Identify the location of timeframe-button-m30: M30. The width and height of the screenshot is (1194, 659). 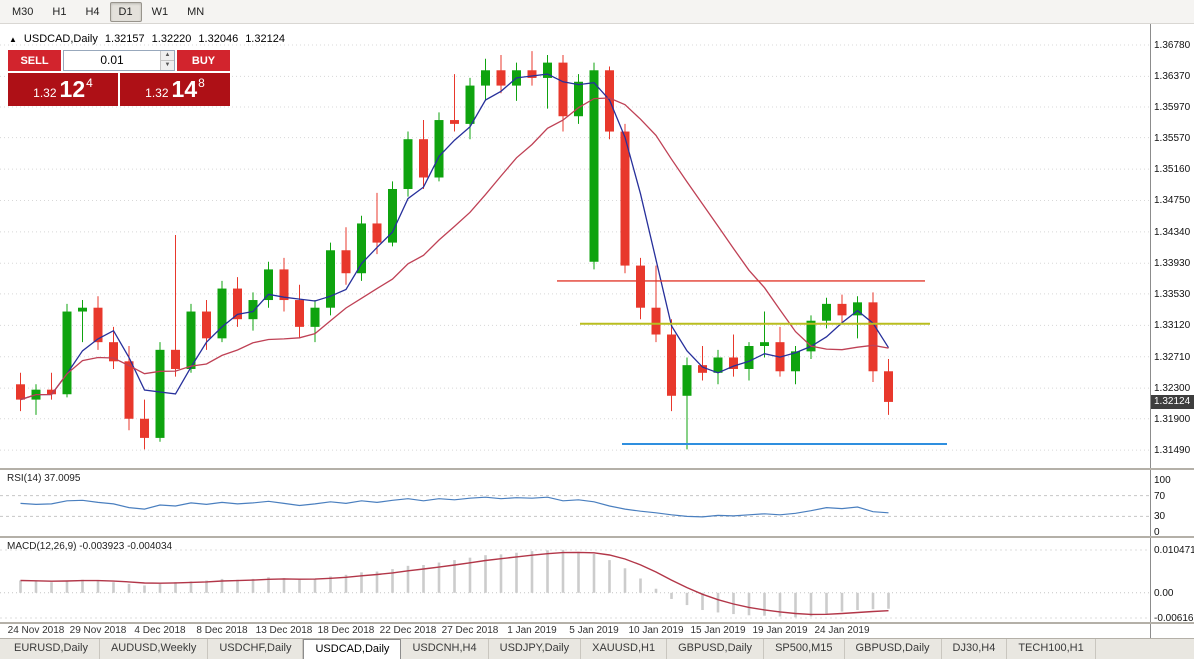
(23, 11).